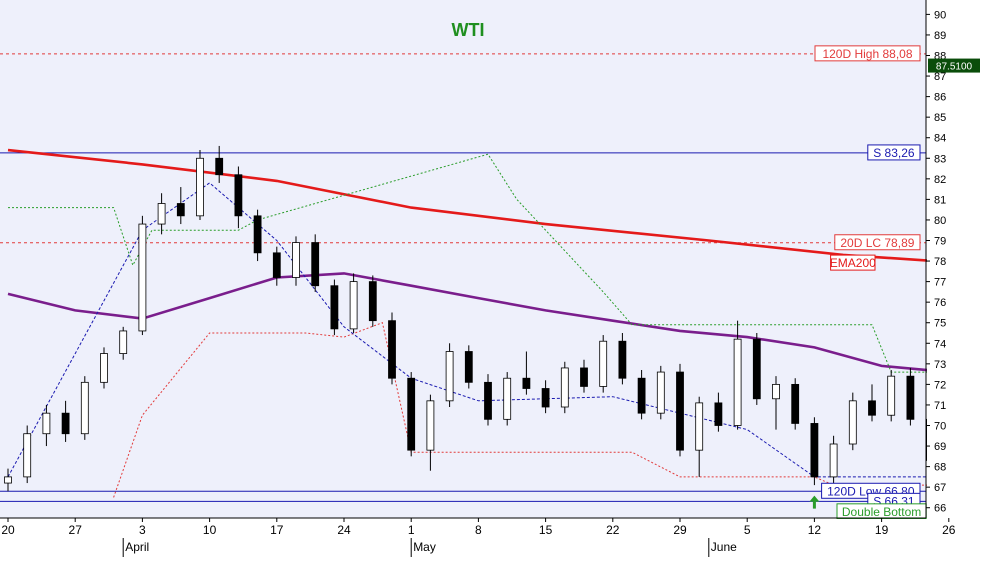 This screenshot has height=562, width=981. What do you see at coordinates (940, 77) in the screenshot?
I see `y-tick-label-21: 87` at bounding box center [940, 77].